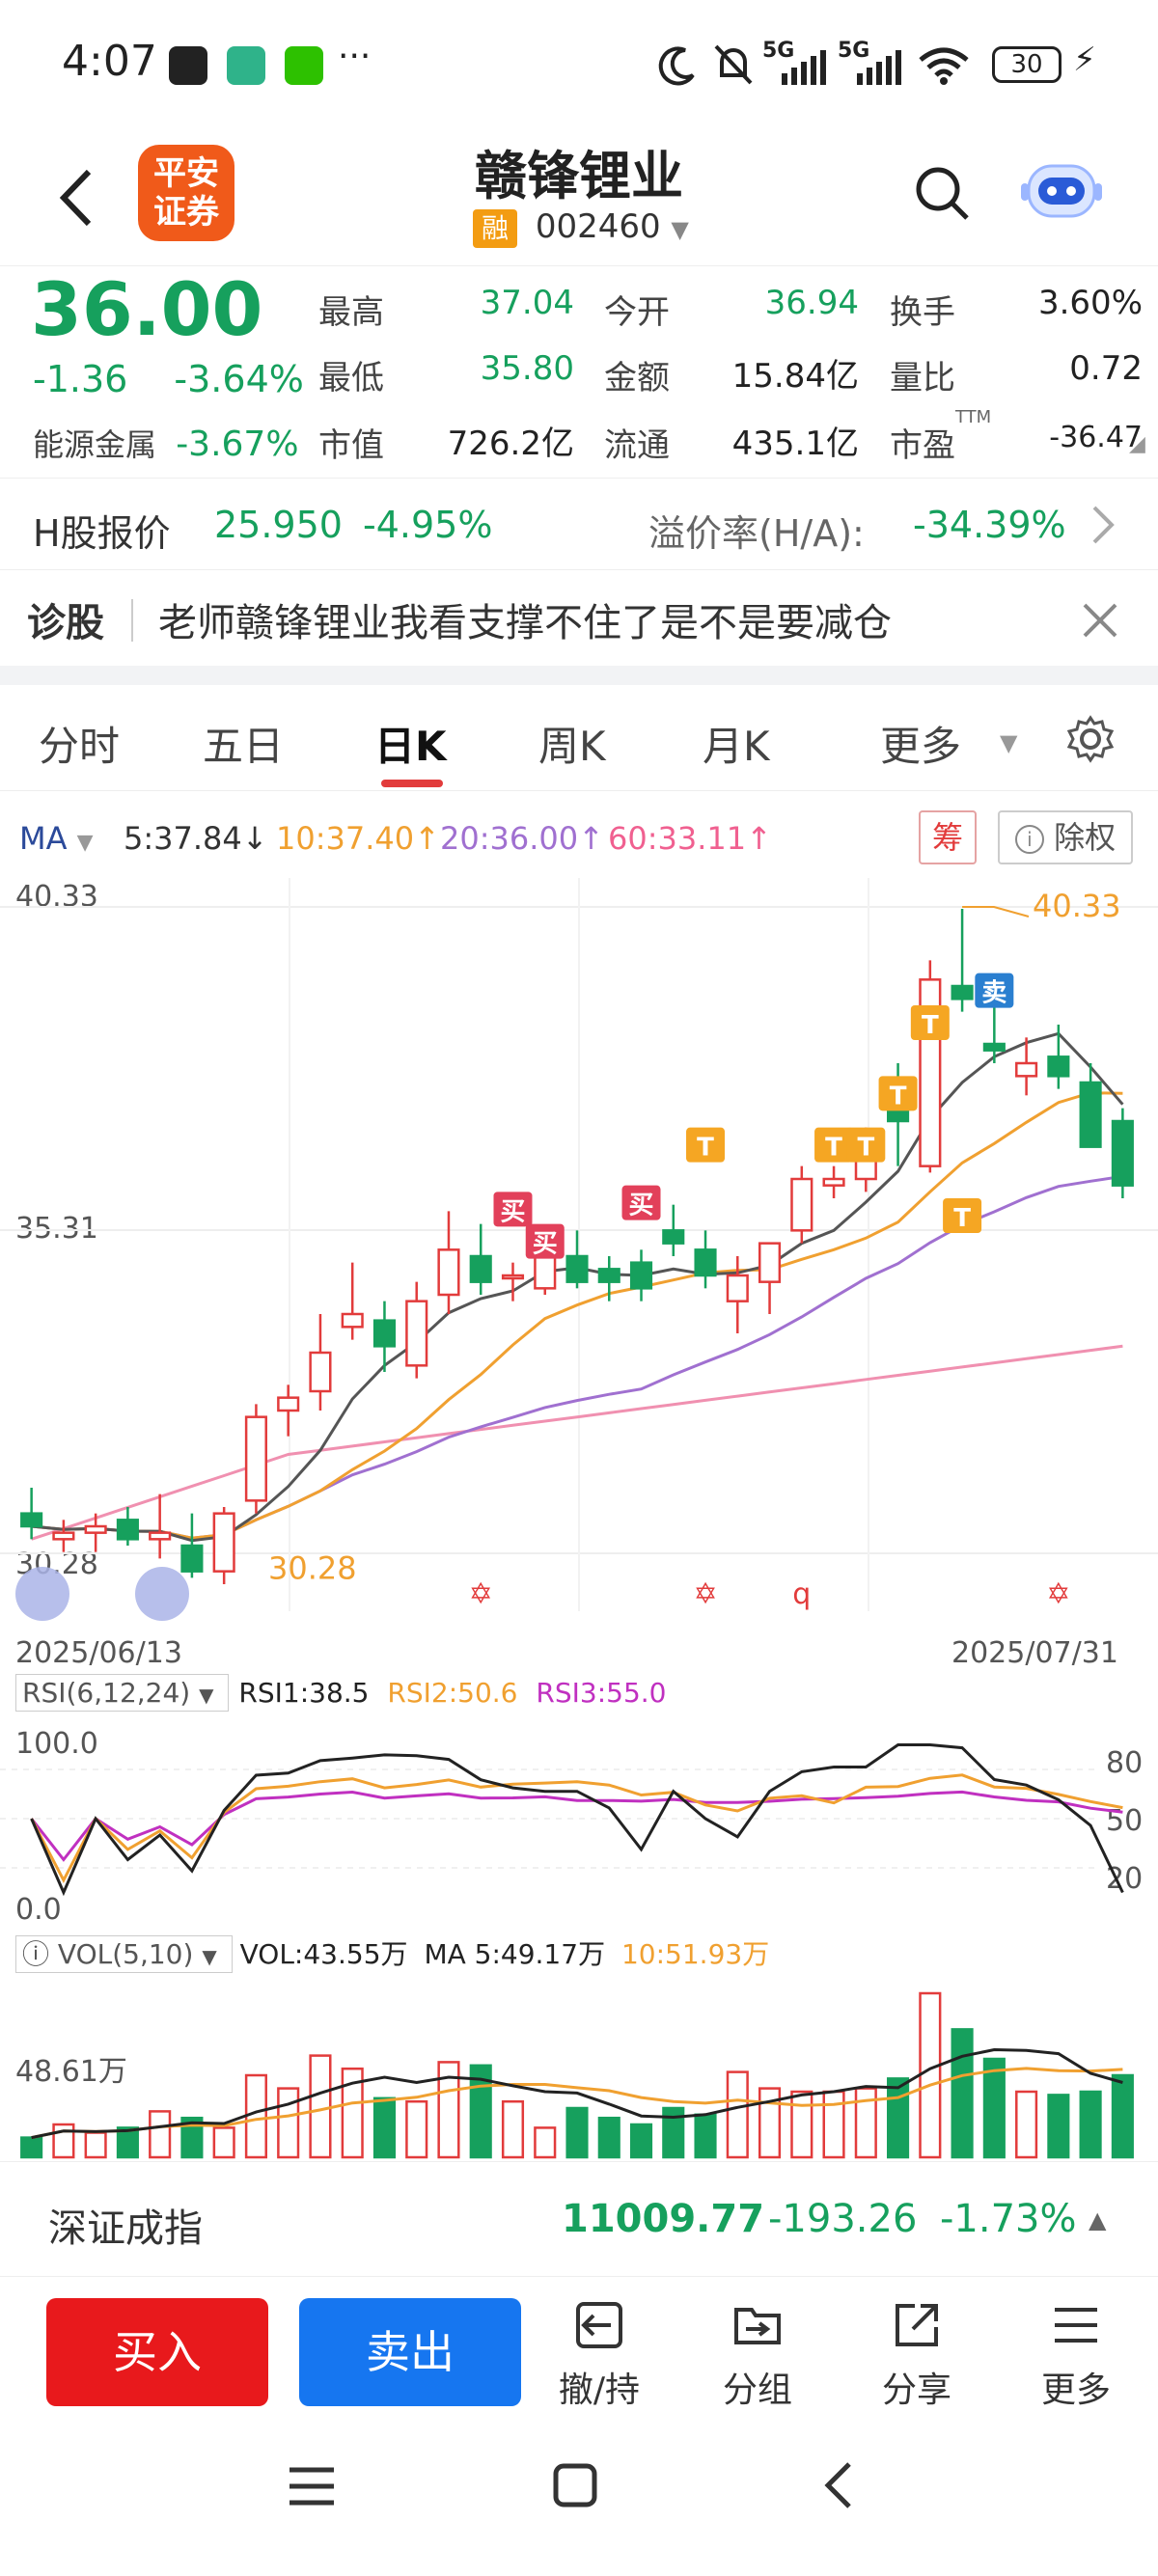 This screenshot has height=2576, width=1158. Describe the element at coordinates (579, 195) in the screenshot. I see `stock-header: 平安 证券 赣锋锂业 融 002460 ▼` at that location.